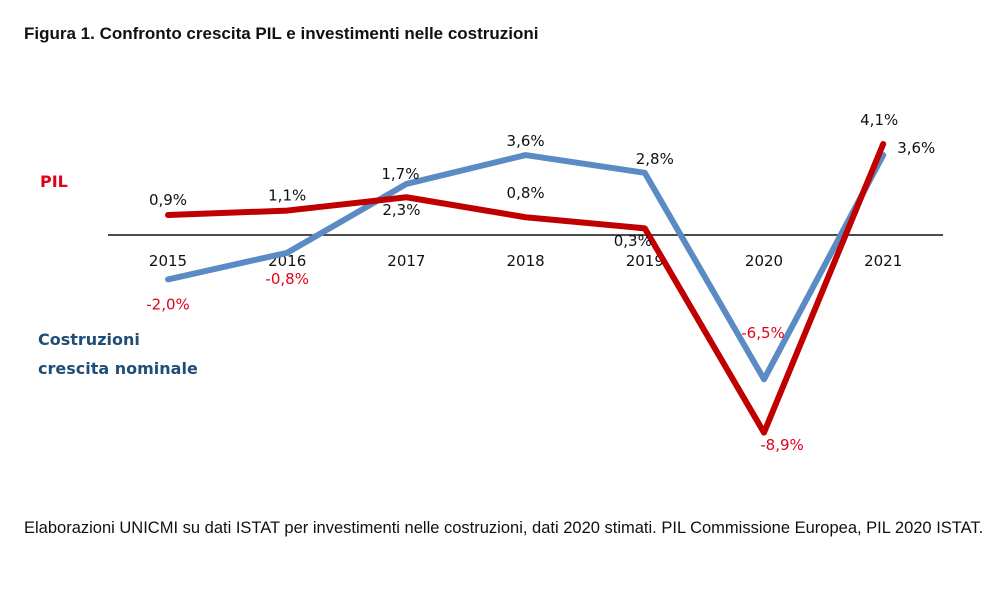  I want to click on legend-pil: PIL, so click(54, 181).